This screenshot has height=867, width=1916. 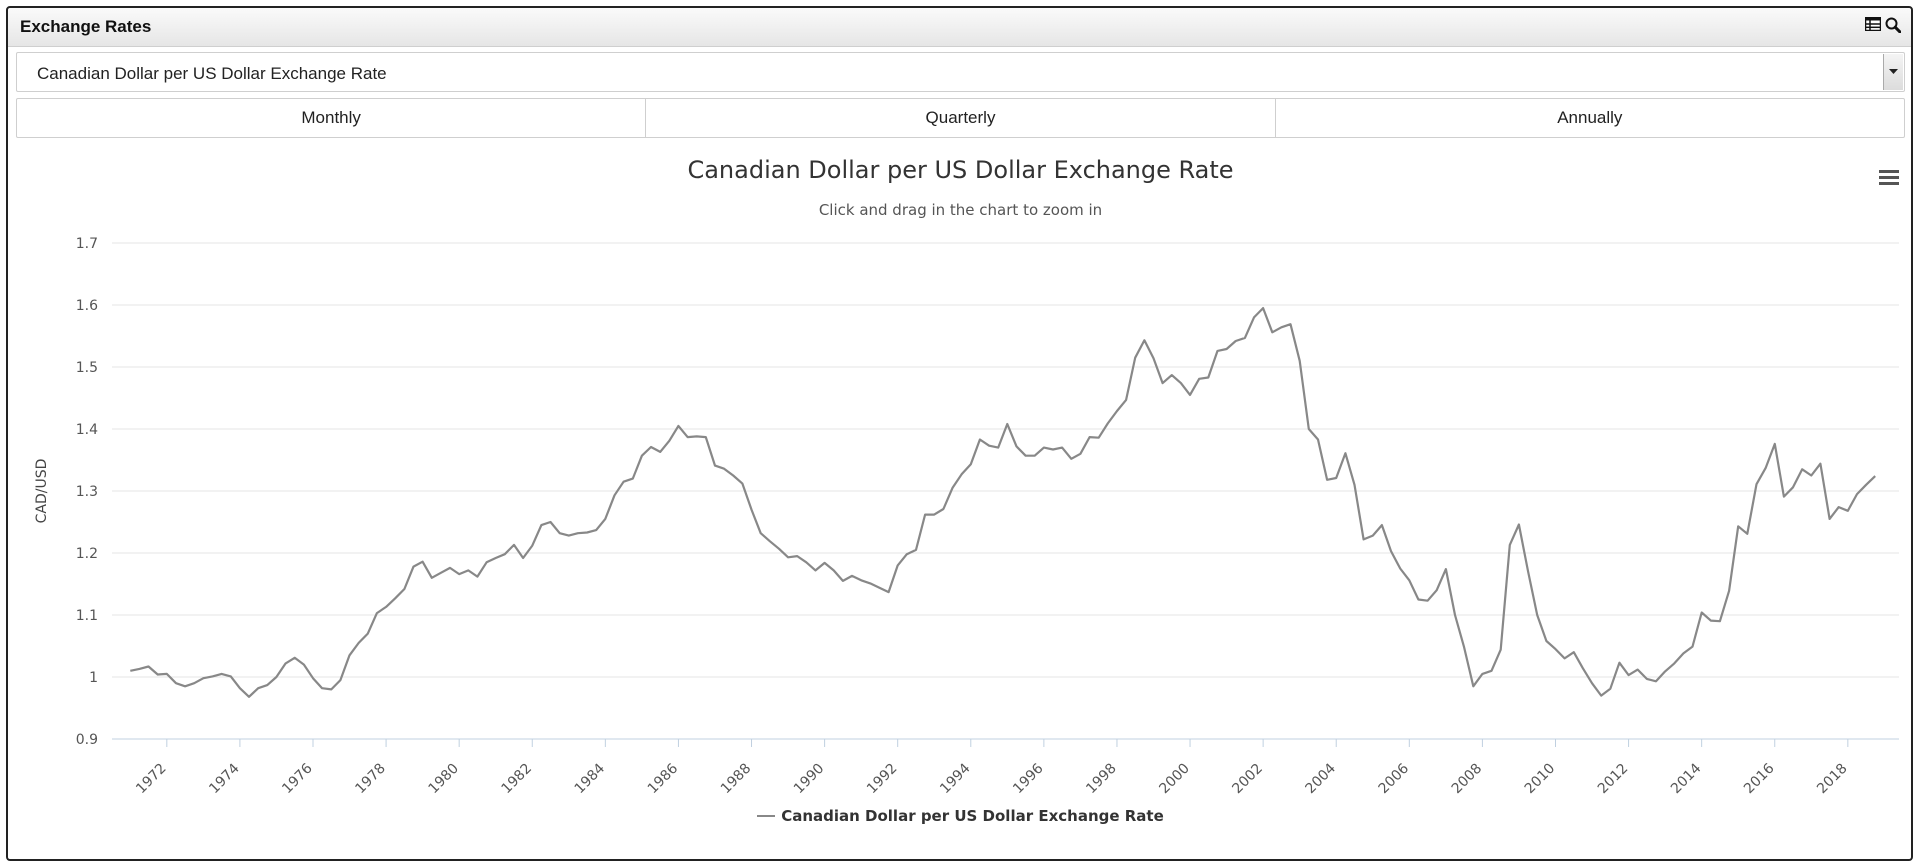 What do you see at coordinates (93, 678) in the screenshot?
I see `y-tick-label: 1` at bounding box center [93, 678].